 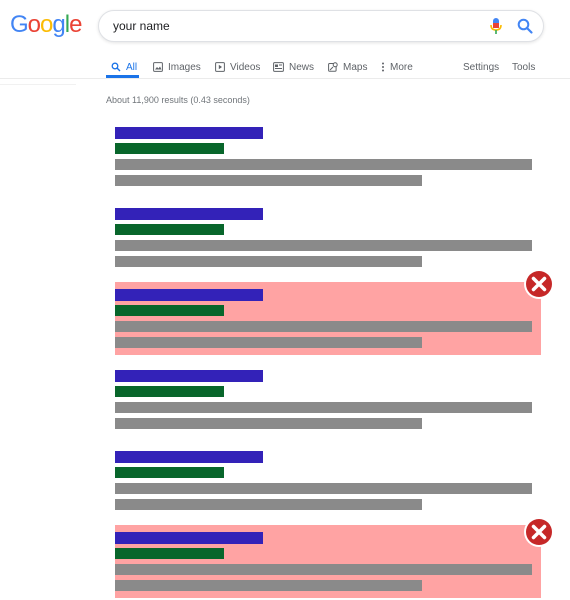 What do you see at coordinates (132, 67) in the screenshot?
I see `tab-label: All` at bounding box center [132, 67].